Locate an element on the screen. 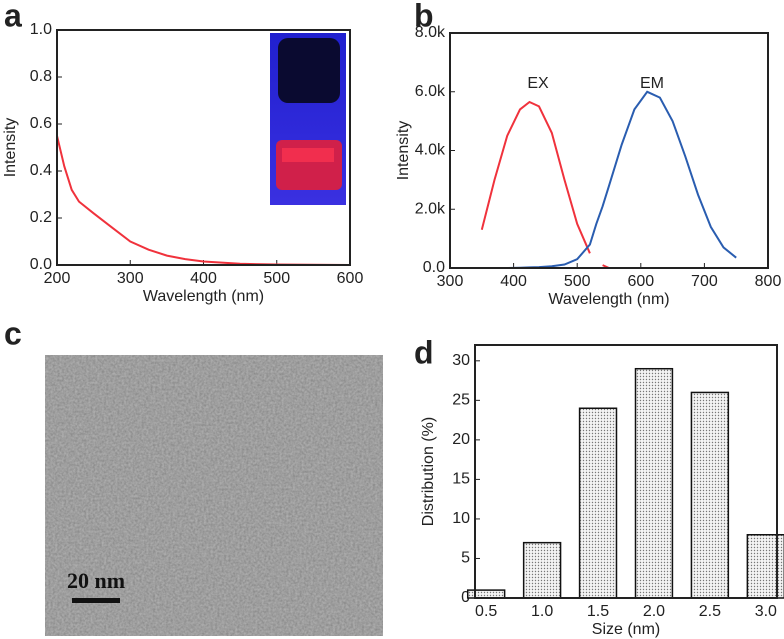 The height and width of the screenshot is (639, 784). x-tick-label: 800 is located at coordinates (768, 281).